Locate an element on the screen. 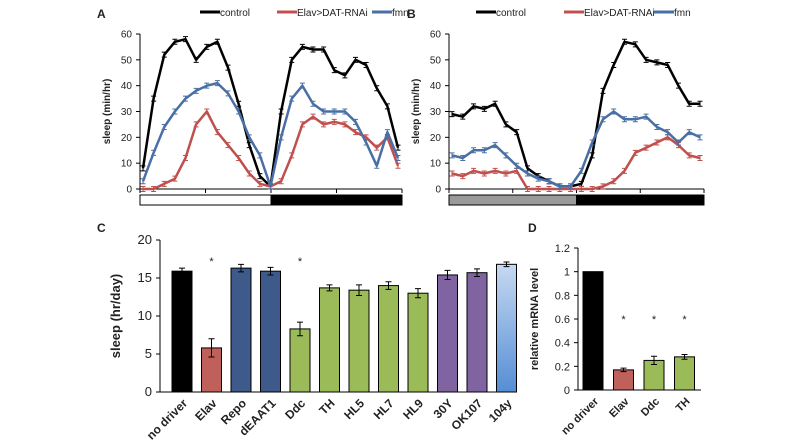  panel-c-y-tick-label: 0 is located at coordinates (148, 391).